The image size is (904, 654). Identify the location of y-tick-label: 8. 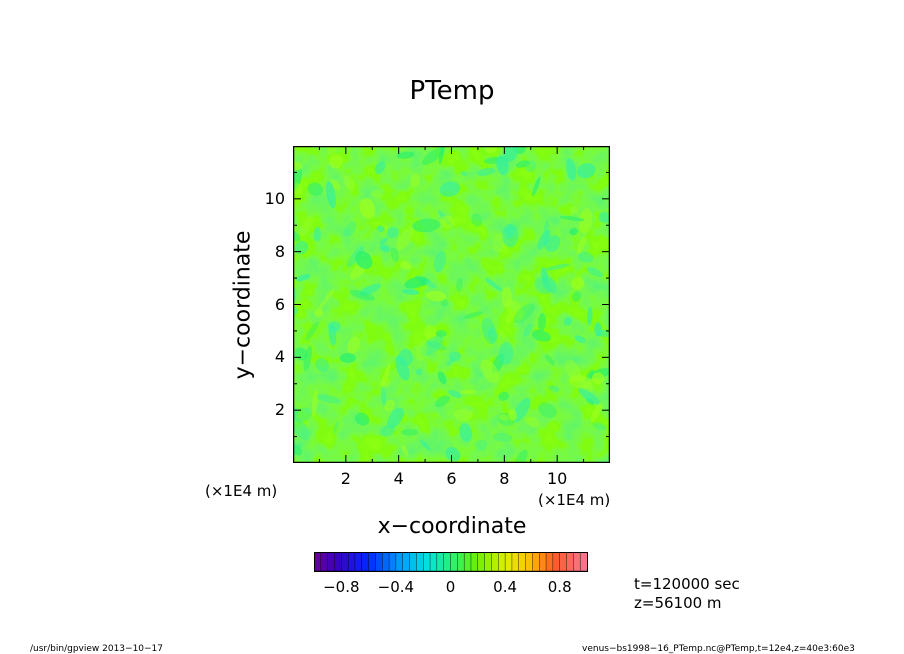
(279, 251).